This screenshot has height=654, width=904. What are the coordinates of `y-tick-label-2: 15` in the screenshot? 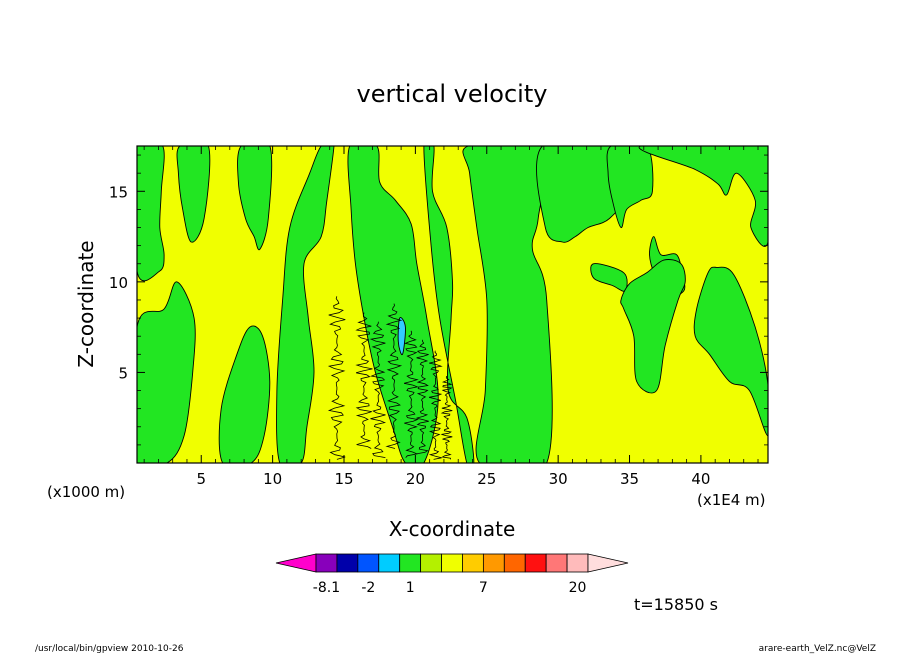 It's located at (118, 192).